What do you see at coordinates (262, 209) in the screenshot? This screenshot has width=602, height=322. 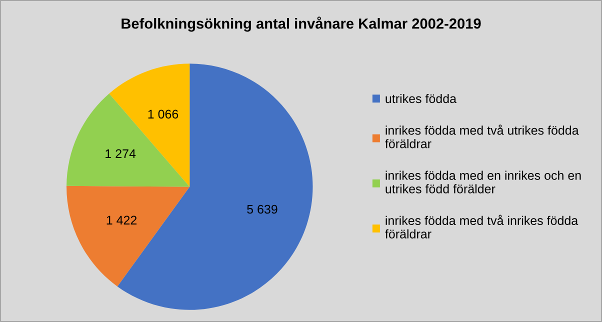 I see `data-label: 5 639` at bounding box center [262, 209].